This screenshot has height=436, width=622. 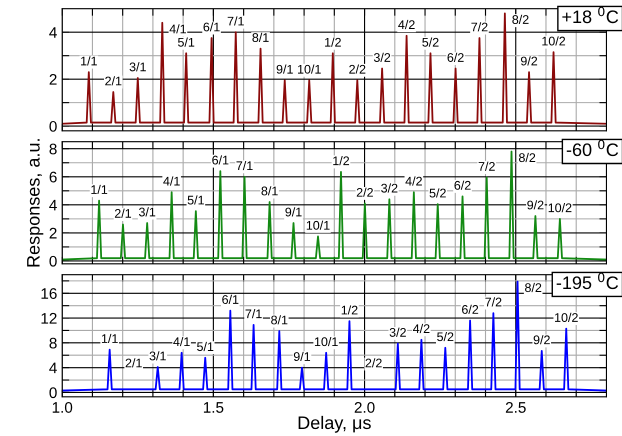 I want to click on x-tick-label: 1.0, so click(x=62, y=407).